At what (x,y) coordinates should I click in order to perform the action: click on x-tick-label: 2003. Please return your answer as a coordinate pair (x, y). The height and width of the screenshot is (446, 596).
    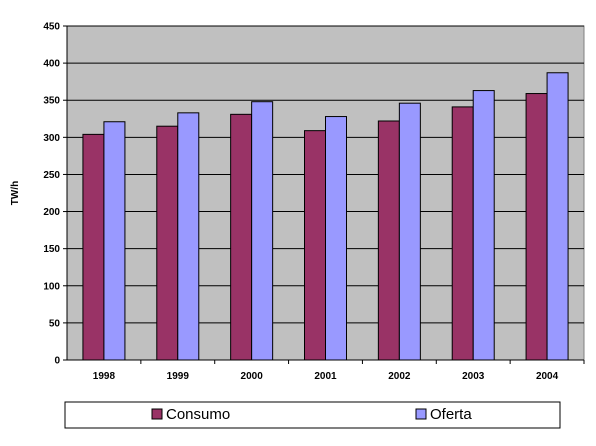
    Looking at the image, I should click on (473, 376).